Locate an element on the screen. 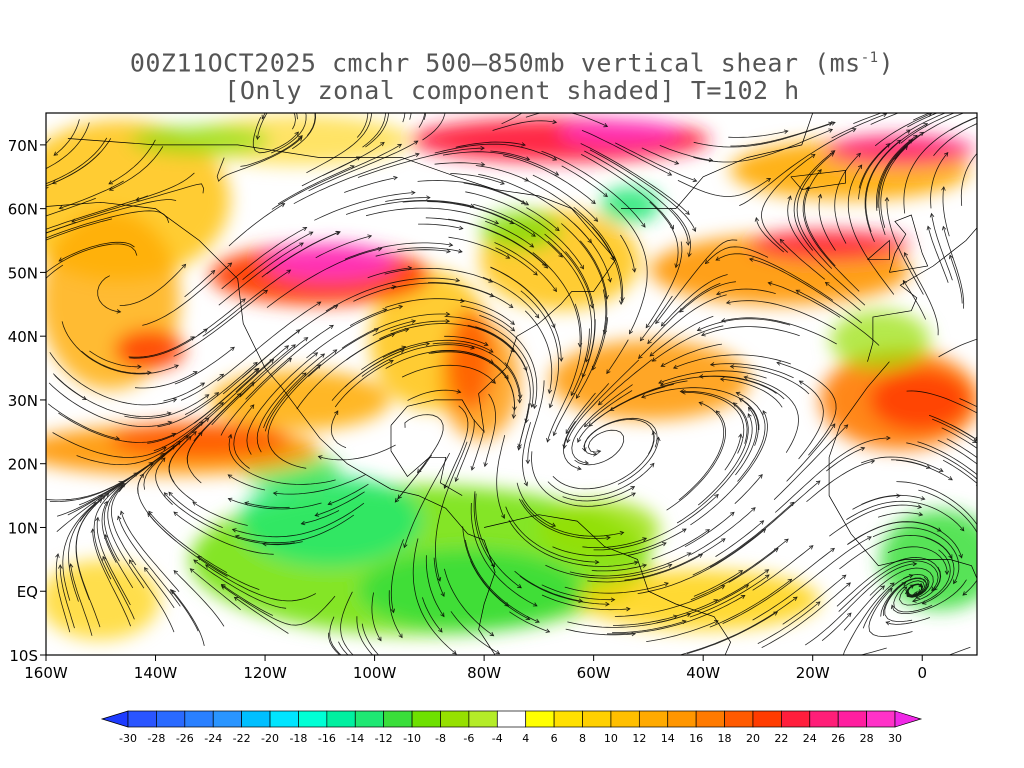 This screenshot has width=1024, height=768. colorbar-label: 4 is located at coordinates (525, 738).